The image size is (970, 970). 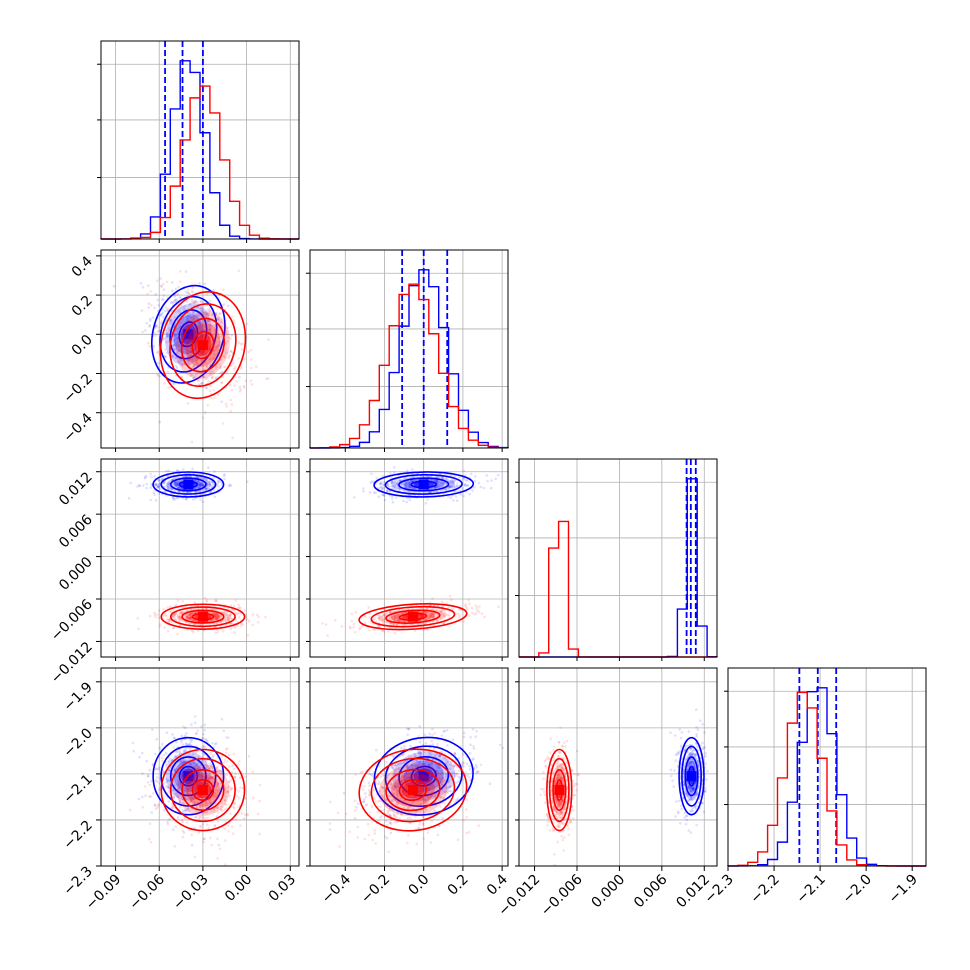 I want to click on y-tick-label-1-0: −0.4, so click(x=77, y=427).